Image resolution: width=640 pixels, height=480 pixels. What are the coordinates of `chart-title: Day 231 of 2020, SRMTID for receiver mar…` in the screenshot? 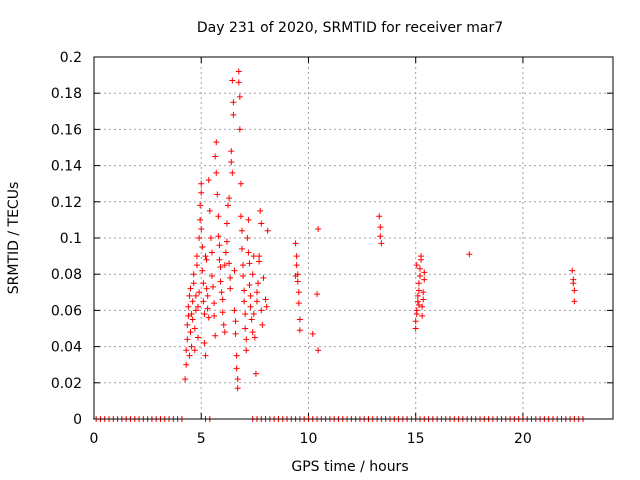 It's located at (350, 28).